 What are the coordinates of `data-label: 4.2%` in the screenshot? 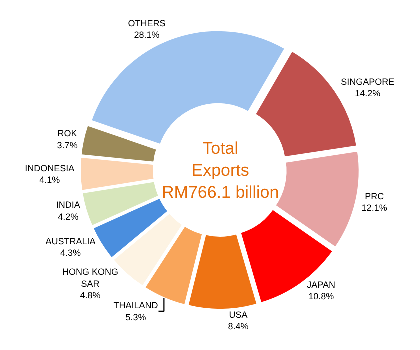 It's located at (68, 217).